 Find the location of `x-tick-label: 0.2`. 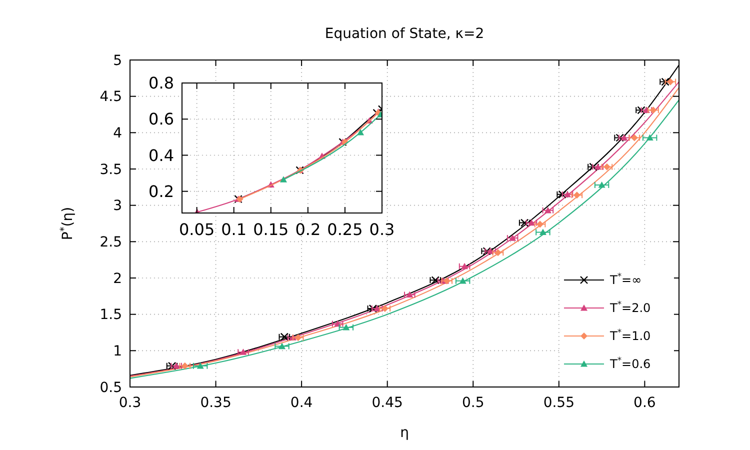

x-tick-label: 0.2 is located at coordinates (308, 229).